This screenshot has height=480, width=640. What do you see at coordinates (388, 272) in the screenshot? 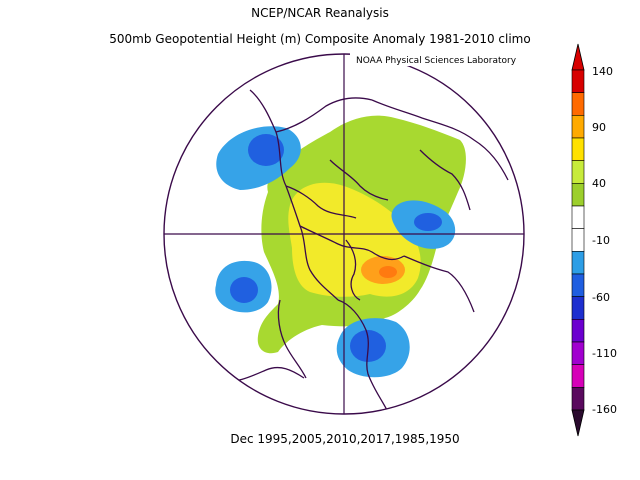
I see `anomaly-max-core` at bounding box center [388, 272].